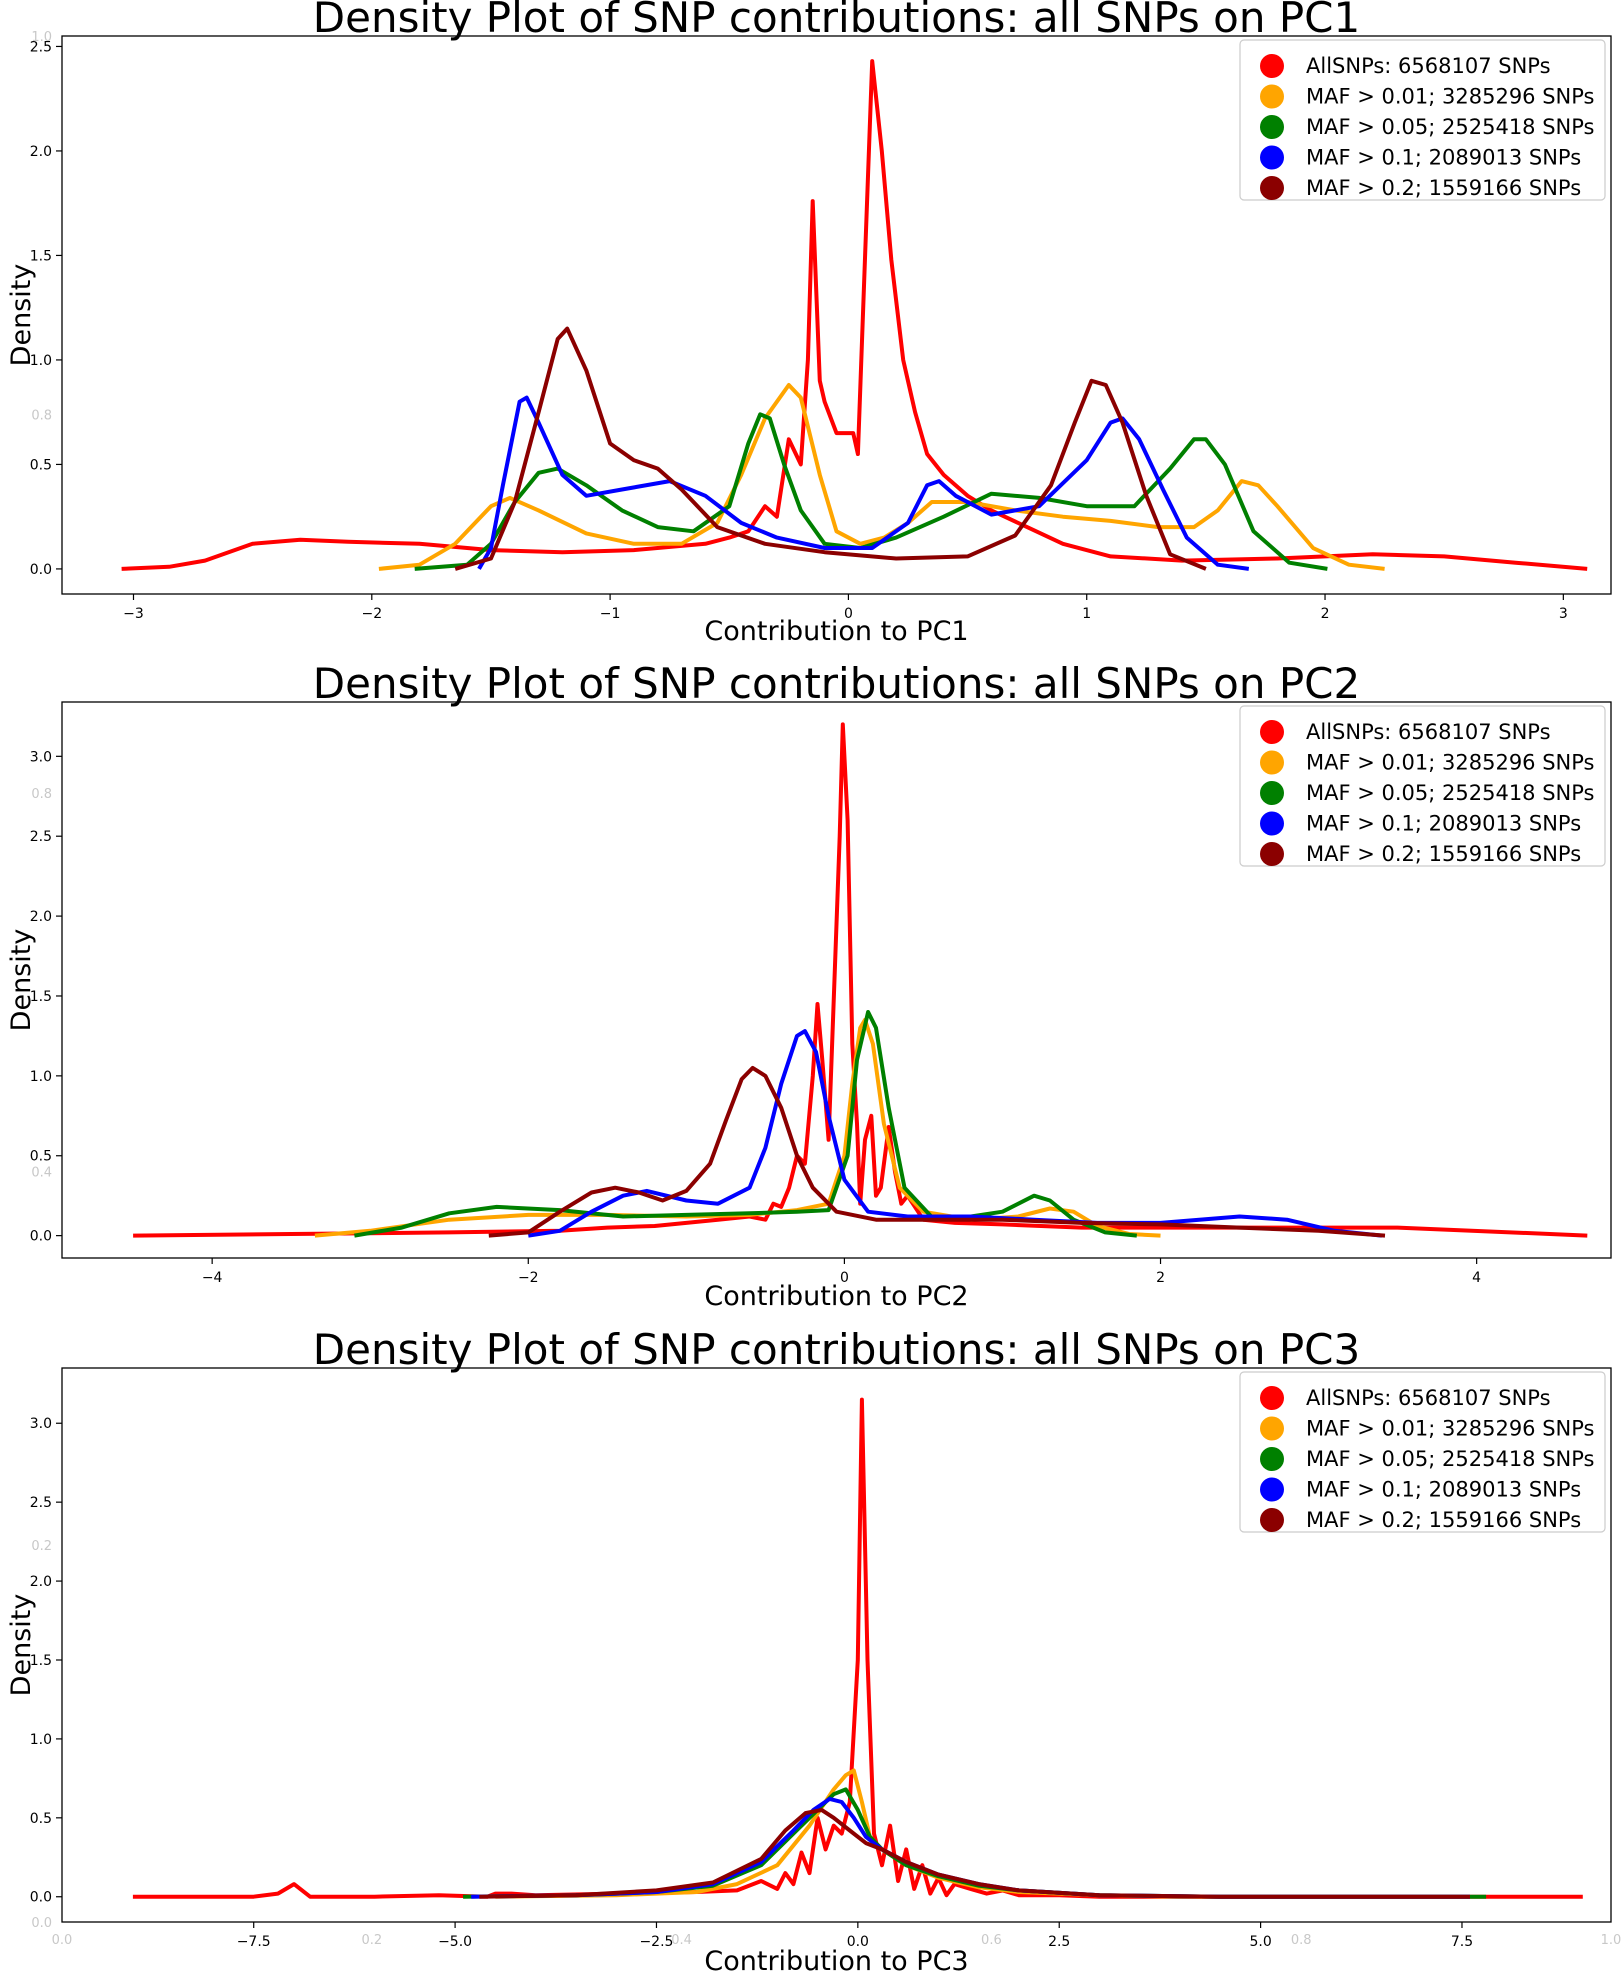 The height and width of the screenshot is (1976, 1622). What do you see at coordinates (212, 1278) in the screenshot?
I see `x-tick-label: −4` at bounding box center [212, 1278].